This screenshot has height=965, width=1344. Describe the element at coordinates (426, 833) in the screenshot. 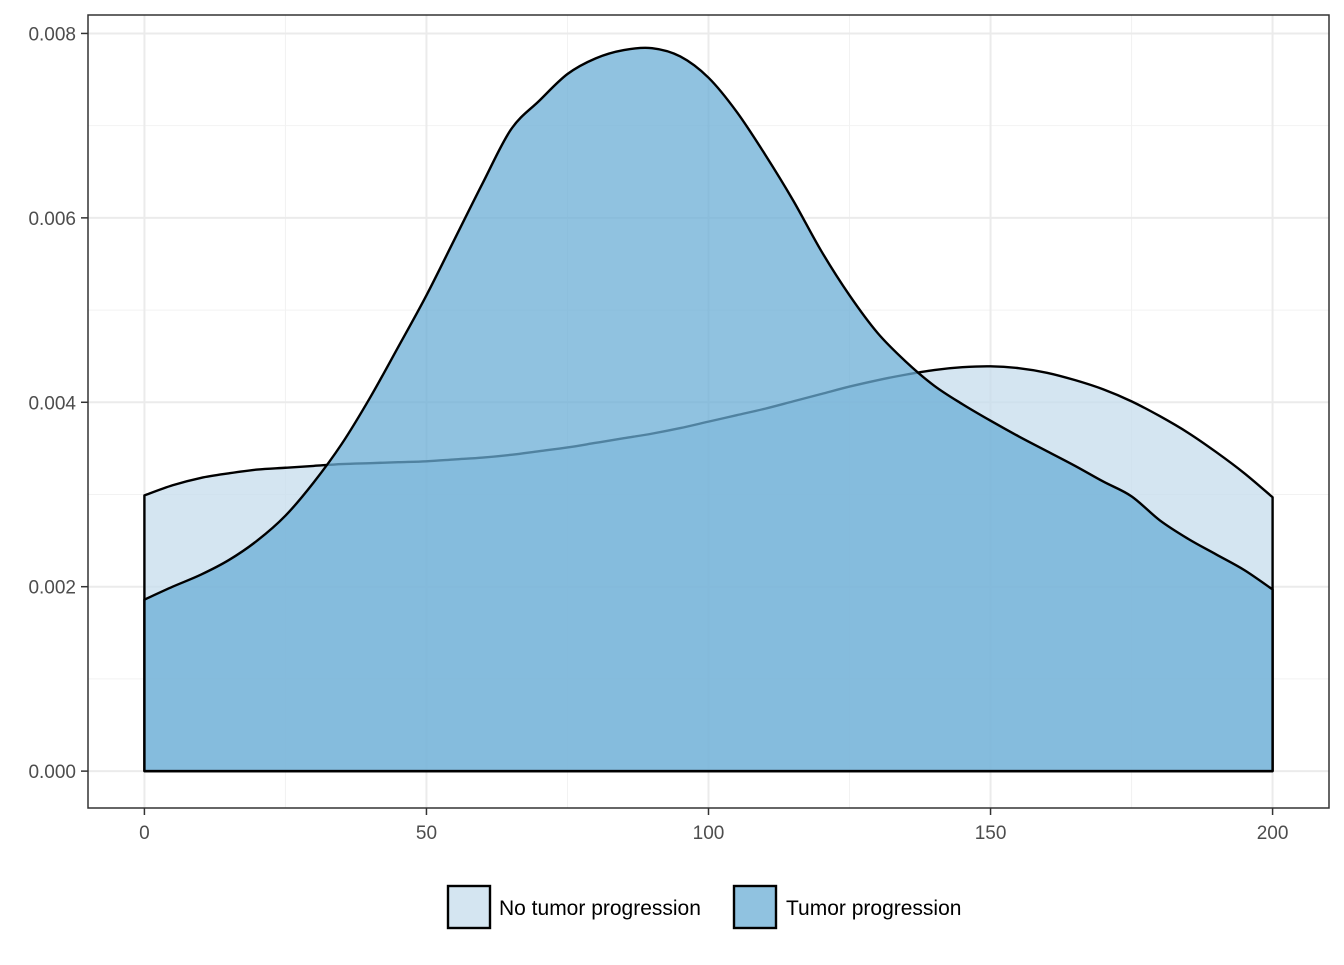

I see `x-tick-label: 50` at that location.